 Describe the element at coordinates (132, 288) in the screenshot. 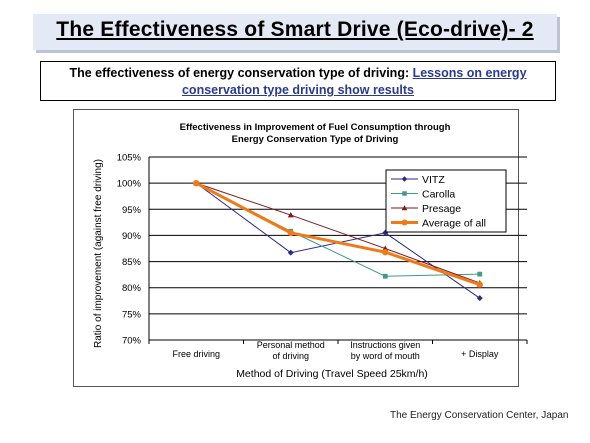

I see `y-tick-label: 80%` at that location.